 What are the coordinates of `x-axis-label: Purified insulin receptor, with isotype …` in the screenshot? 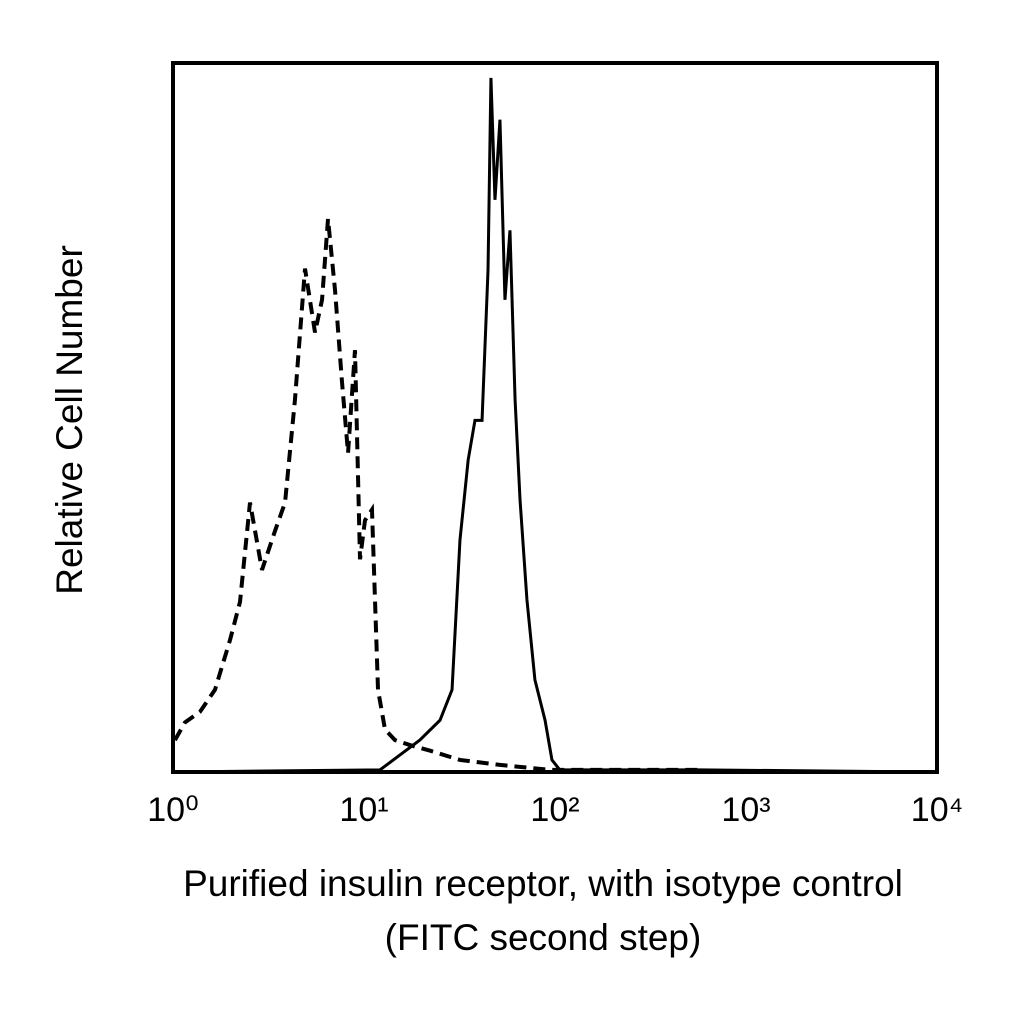 It's located at (543, 883).